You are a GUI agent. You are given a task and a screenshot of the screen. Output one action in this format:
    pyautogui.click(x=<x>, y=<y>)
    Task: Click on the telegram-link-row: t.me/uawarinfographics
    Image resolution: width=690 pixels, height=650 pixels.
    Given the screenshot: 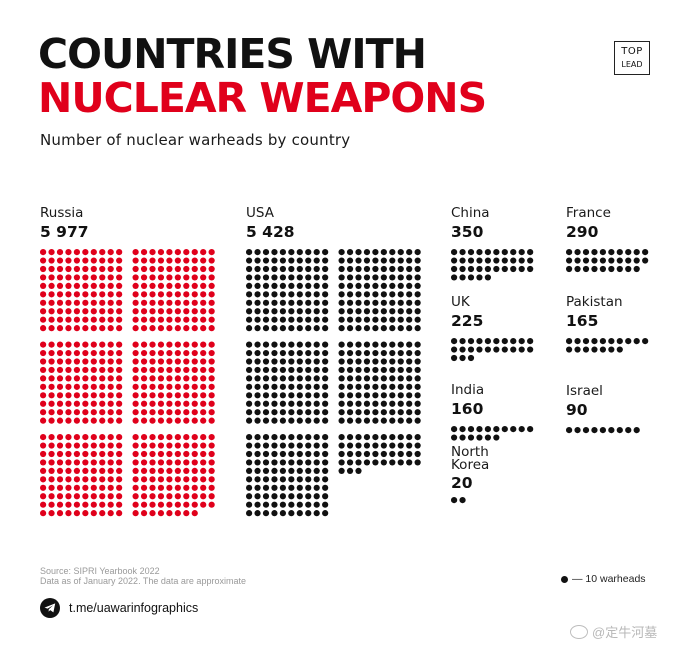 What is the action you would take?
    pyautogui.click(x=119, y=608)
    